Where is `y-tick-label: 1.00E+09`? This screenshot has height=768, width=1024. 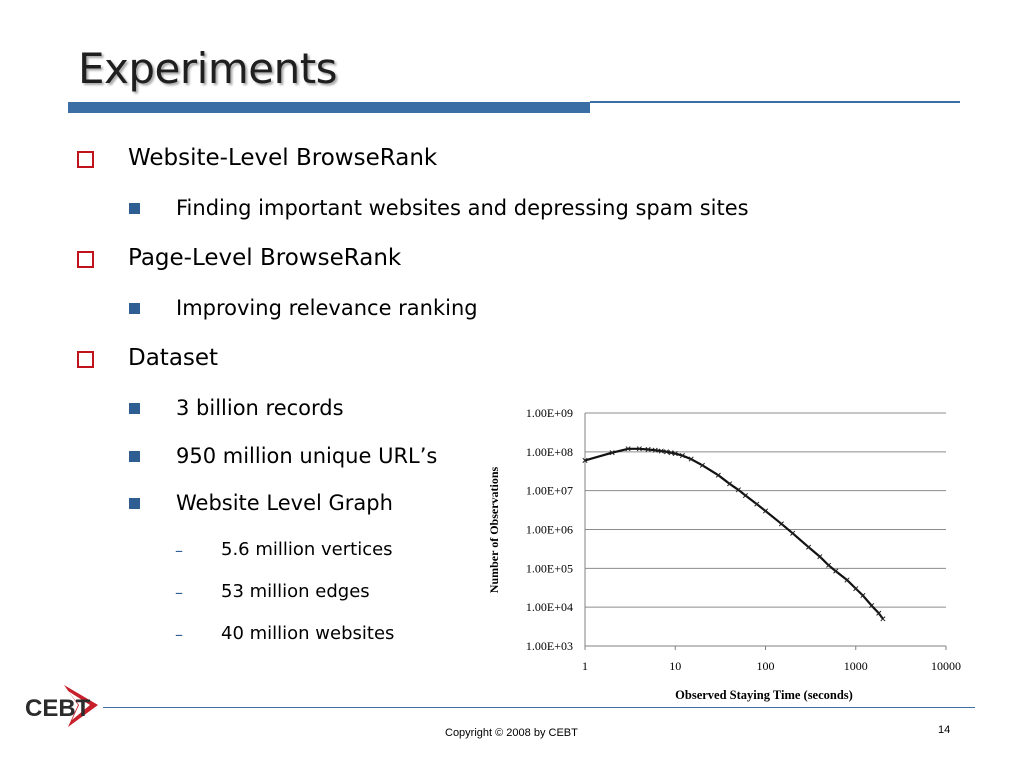
y-tick-label: 1.00E+09 is located at coordinates (549, 413).